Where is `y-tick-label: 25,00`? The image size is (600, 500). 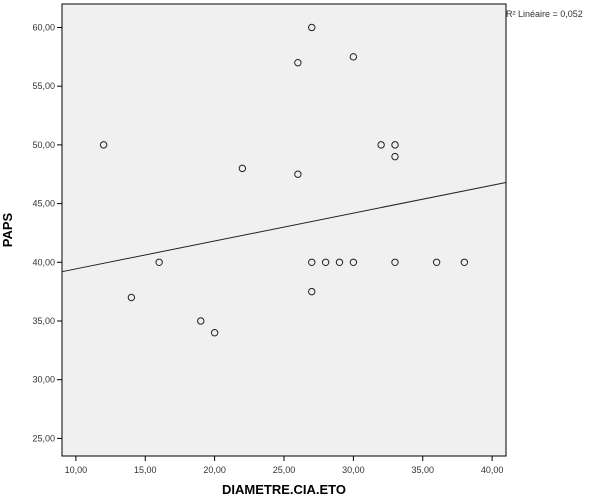
y-tick-label: 25,00 is located at coordinates (43, 438).